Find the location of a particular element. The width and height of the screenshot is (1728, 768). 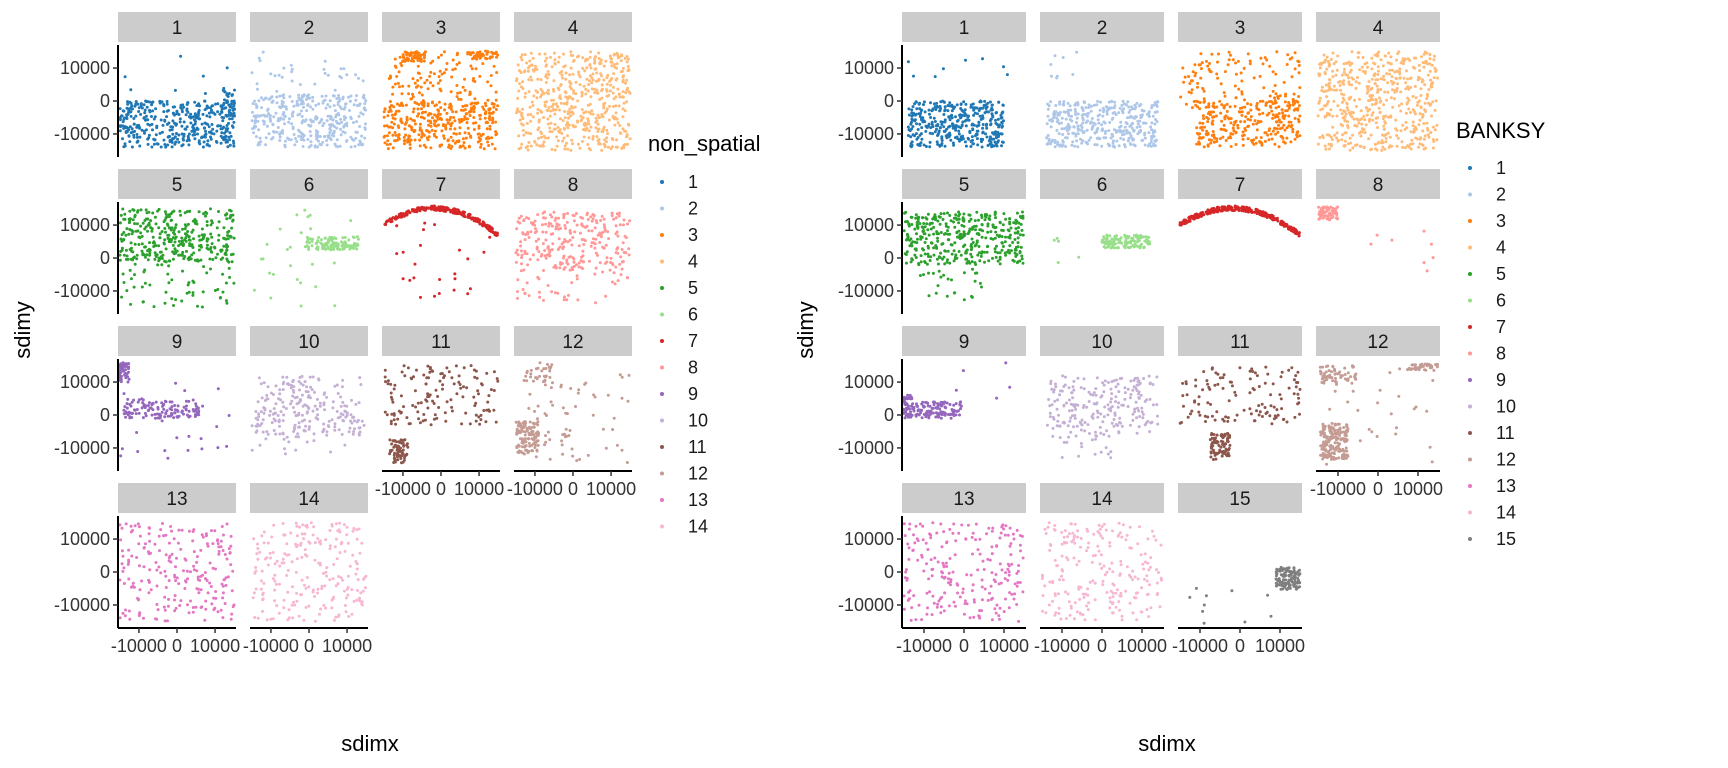

legend-title: non_spatial is located at coordinates (704, 143).